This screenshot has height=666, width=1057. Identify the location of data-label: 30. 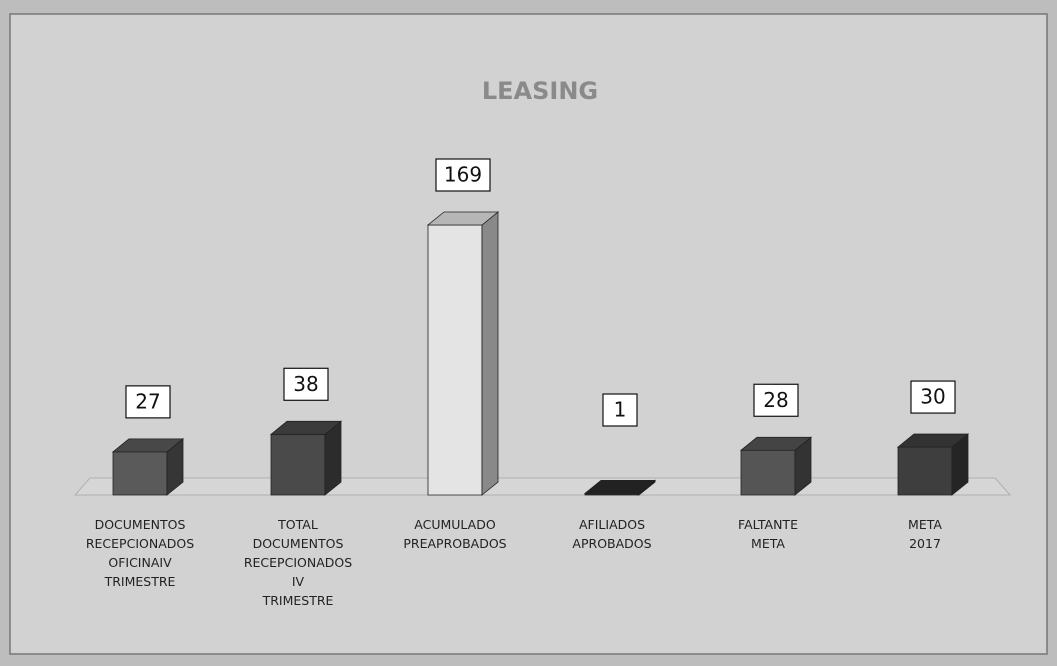
(932, 397).